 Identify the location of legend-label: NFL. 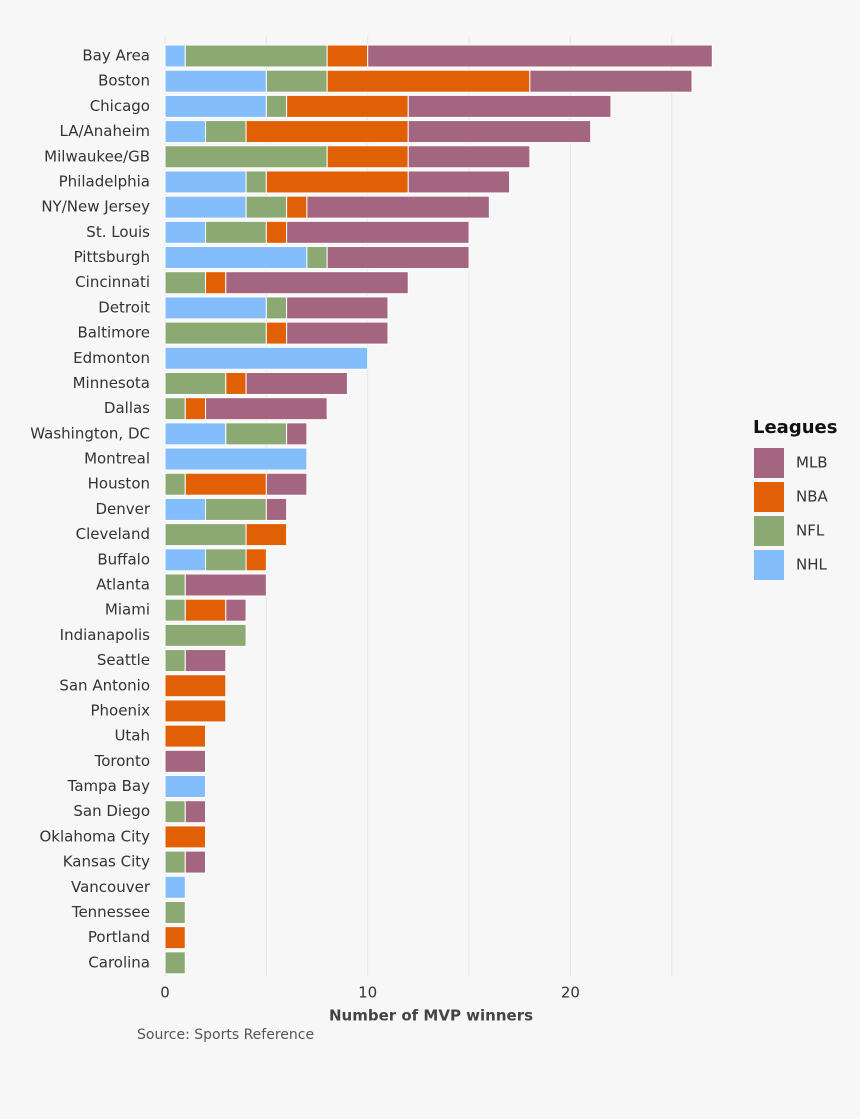
(810, 531).